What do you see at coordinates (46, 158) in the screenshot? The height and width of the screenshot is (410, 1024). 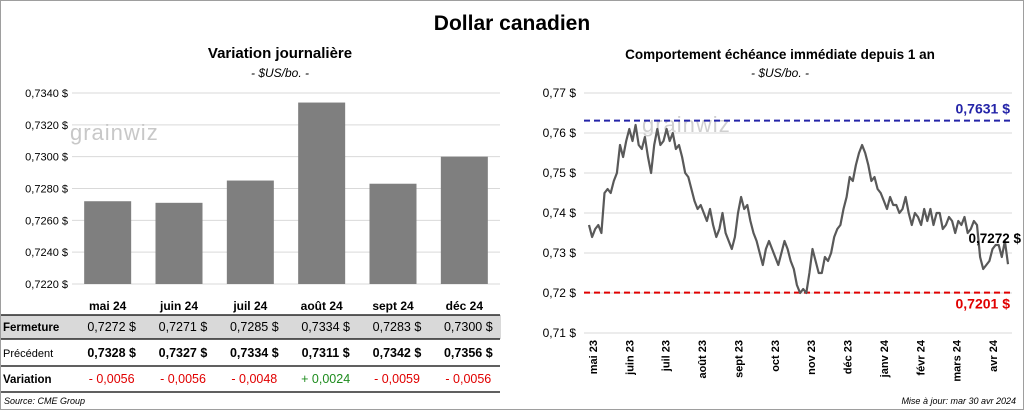 I see `bar-y-tick-label: 0,7300 $` at bounding box center [46, 158].